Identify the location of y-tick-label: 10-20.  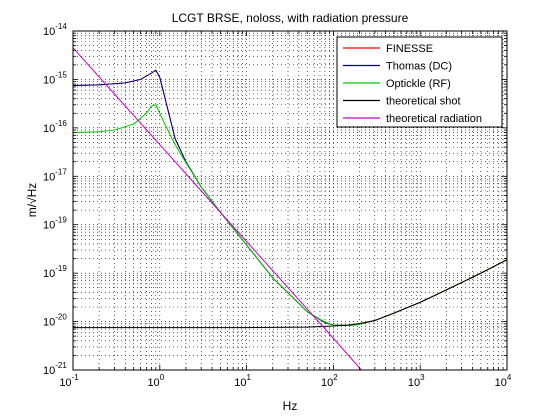
(55, 321).